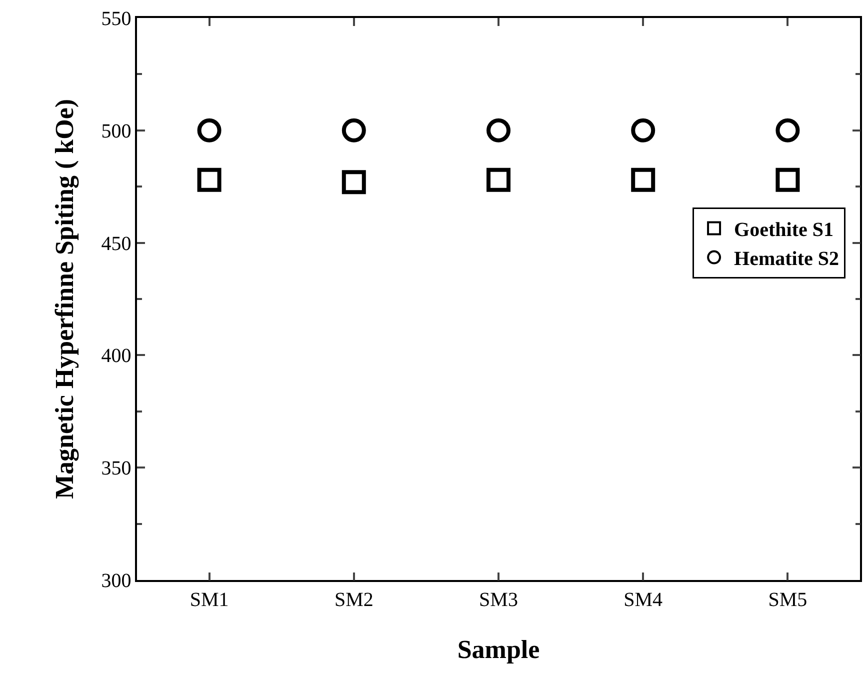 The image size is (864, 689). I want to click on y-tick-label: 500, so click(116, 131).